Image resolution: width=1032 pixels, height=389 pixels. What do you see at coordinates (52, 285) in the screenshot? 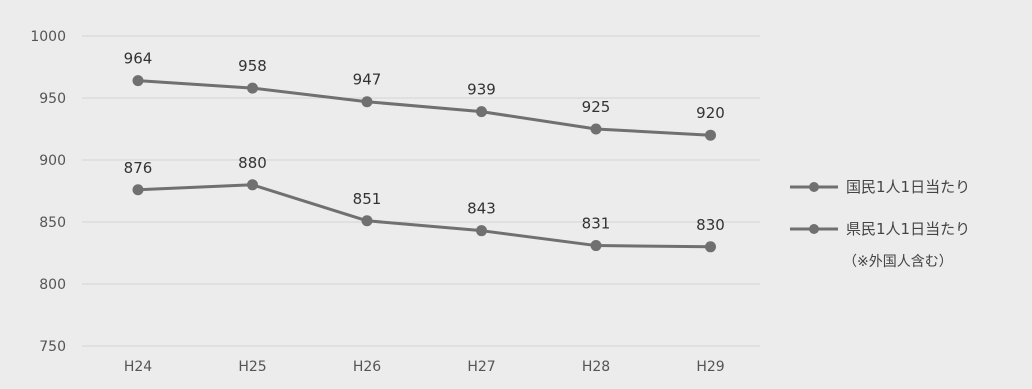
I see `y-tick-label: 800` at bounding box center [52, 285].